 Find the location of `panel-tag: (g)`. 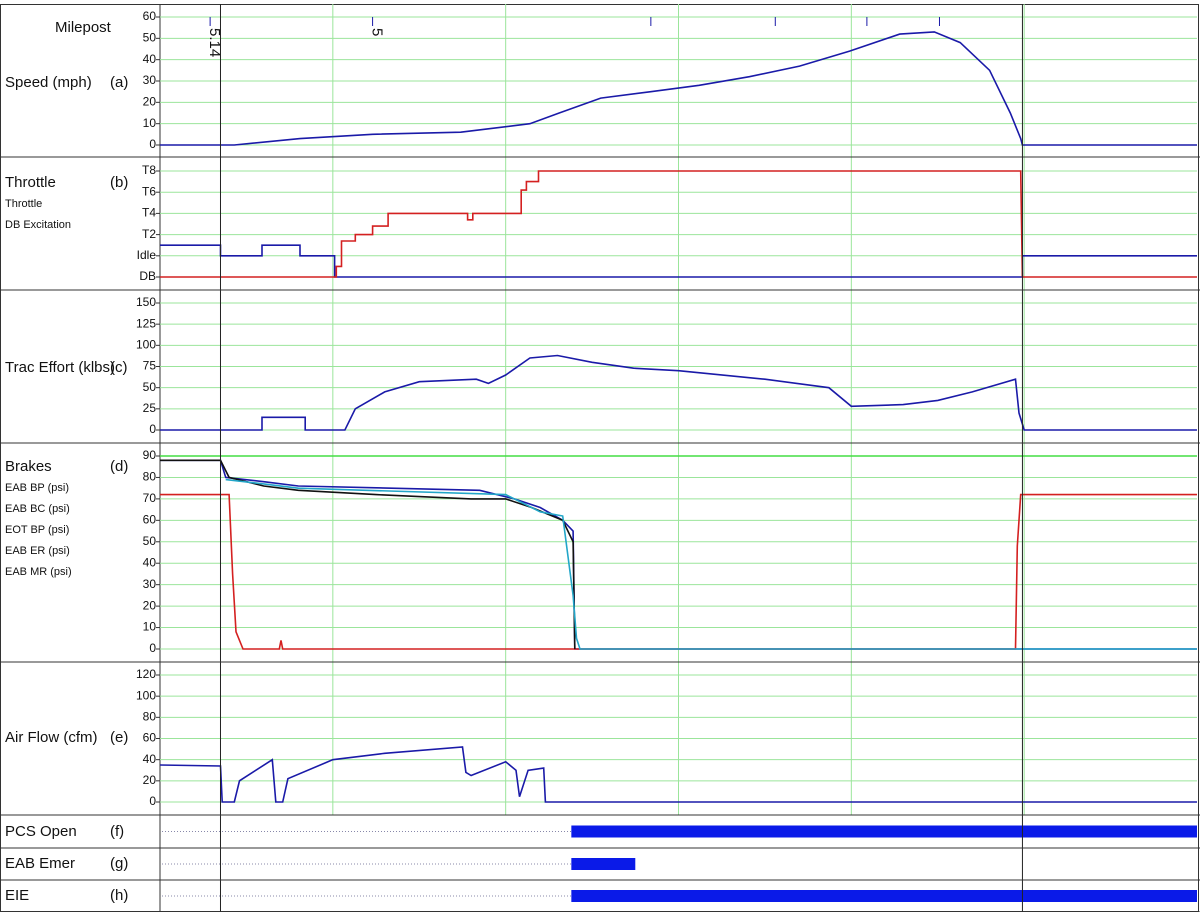

panel-tag: (g) is located at coordinates (119, 863).